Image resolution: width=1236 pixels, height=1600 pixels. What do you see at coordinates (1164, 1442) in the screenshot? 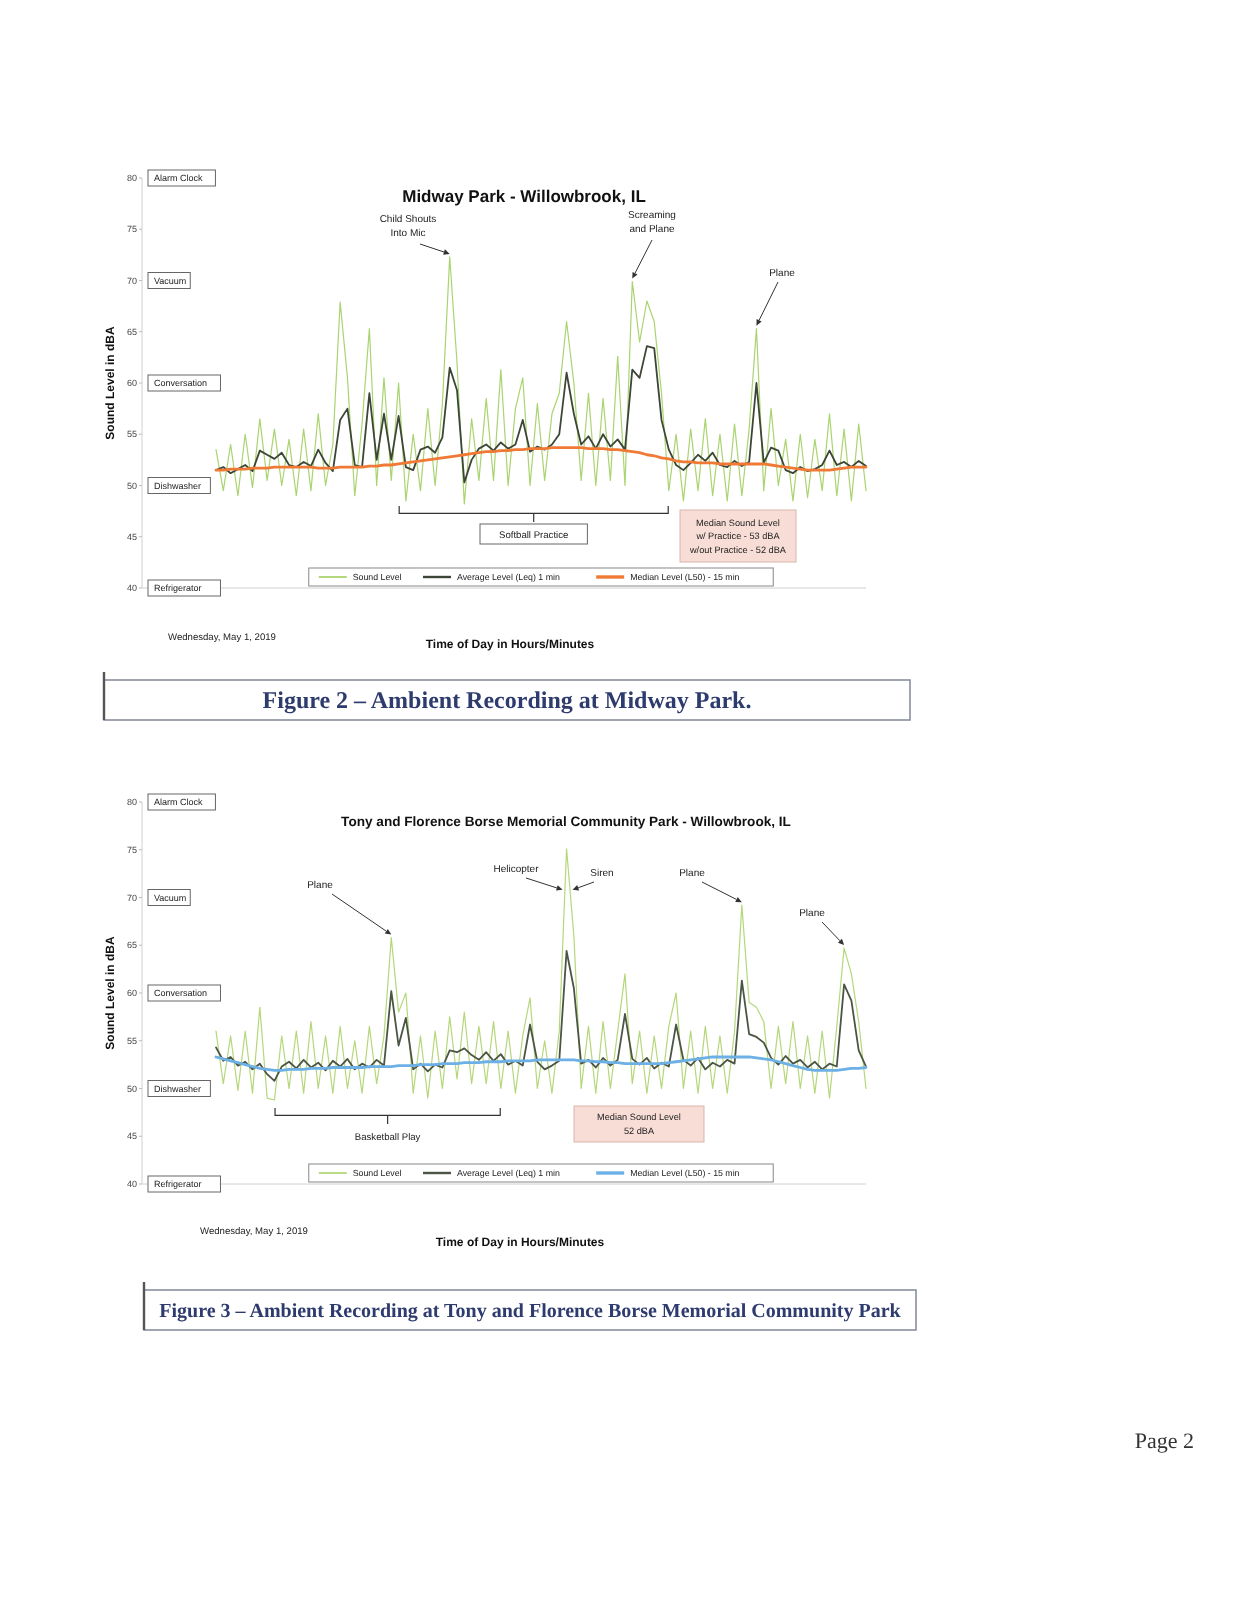
I see `text: Page 2` at bounding box center [1164, 1442].